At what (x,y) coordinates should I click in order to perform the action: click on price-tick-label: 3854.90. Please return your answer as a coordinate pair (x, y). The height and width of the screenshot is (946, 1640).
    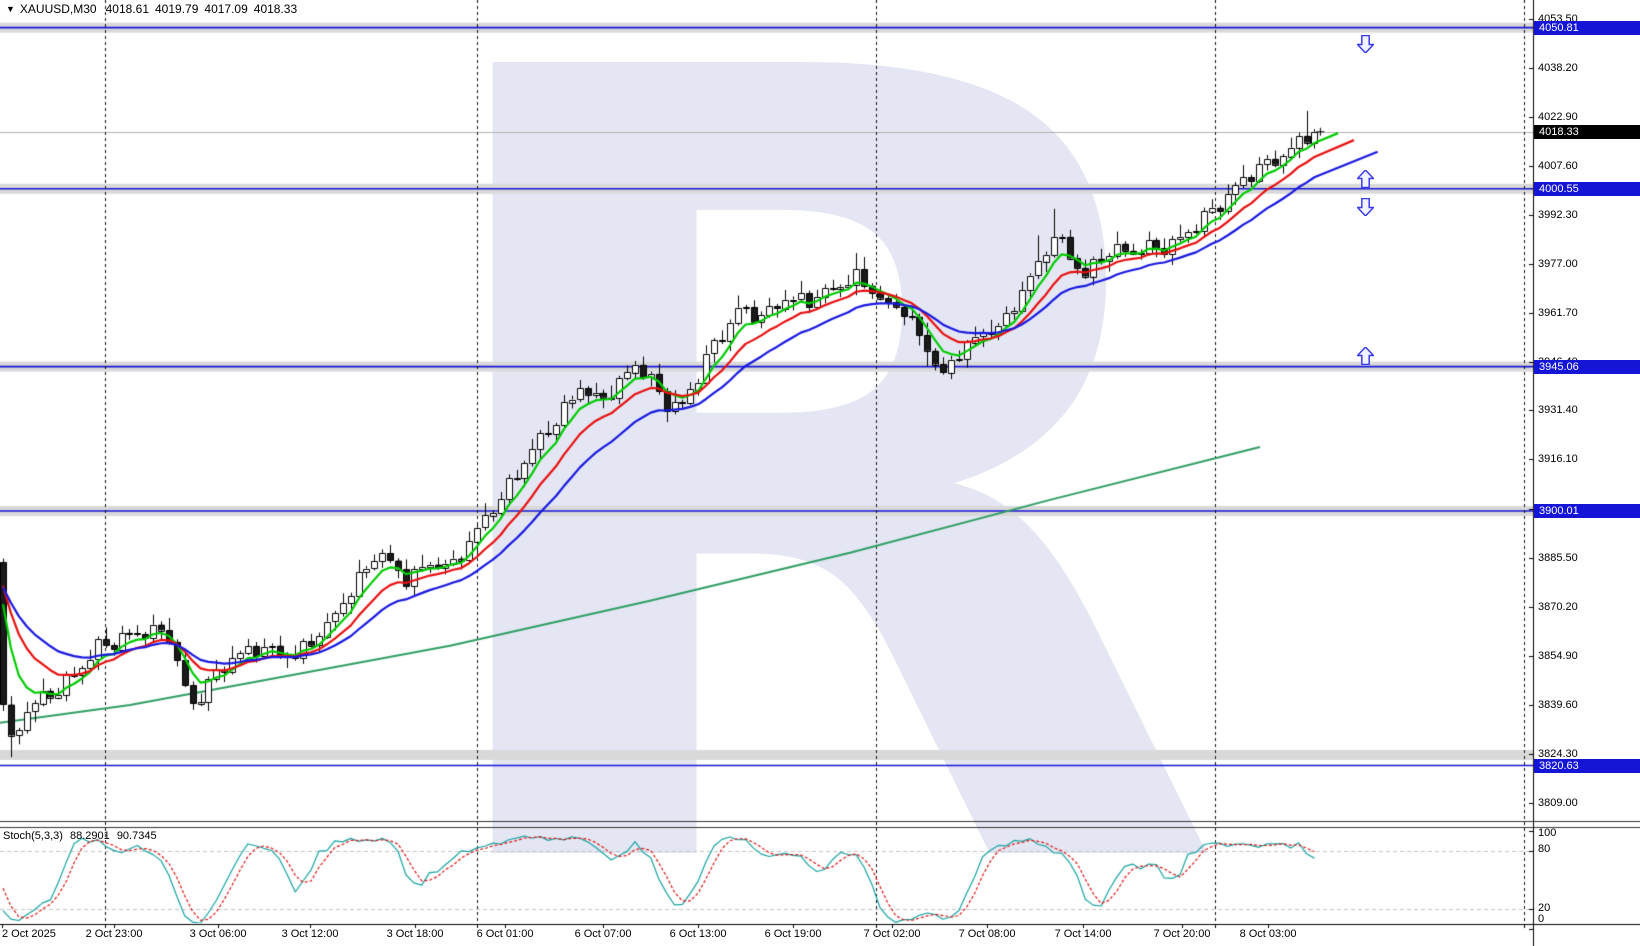
    Looking at the image, I should click on (1558, 655).